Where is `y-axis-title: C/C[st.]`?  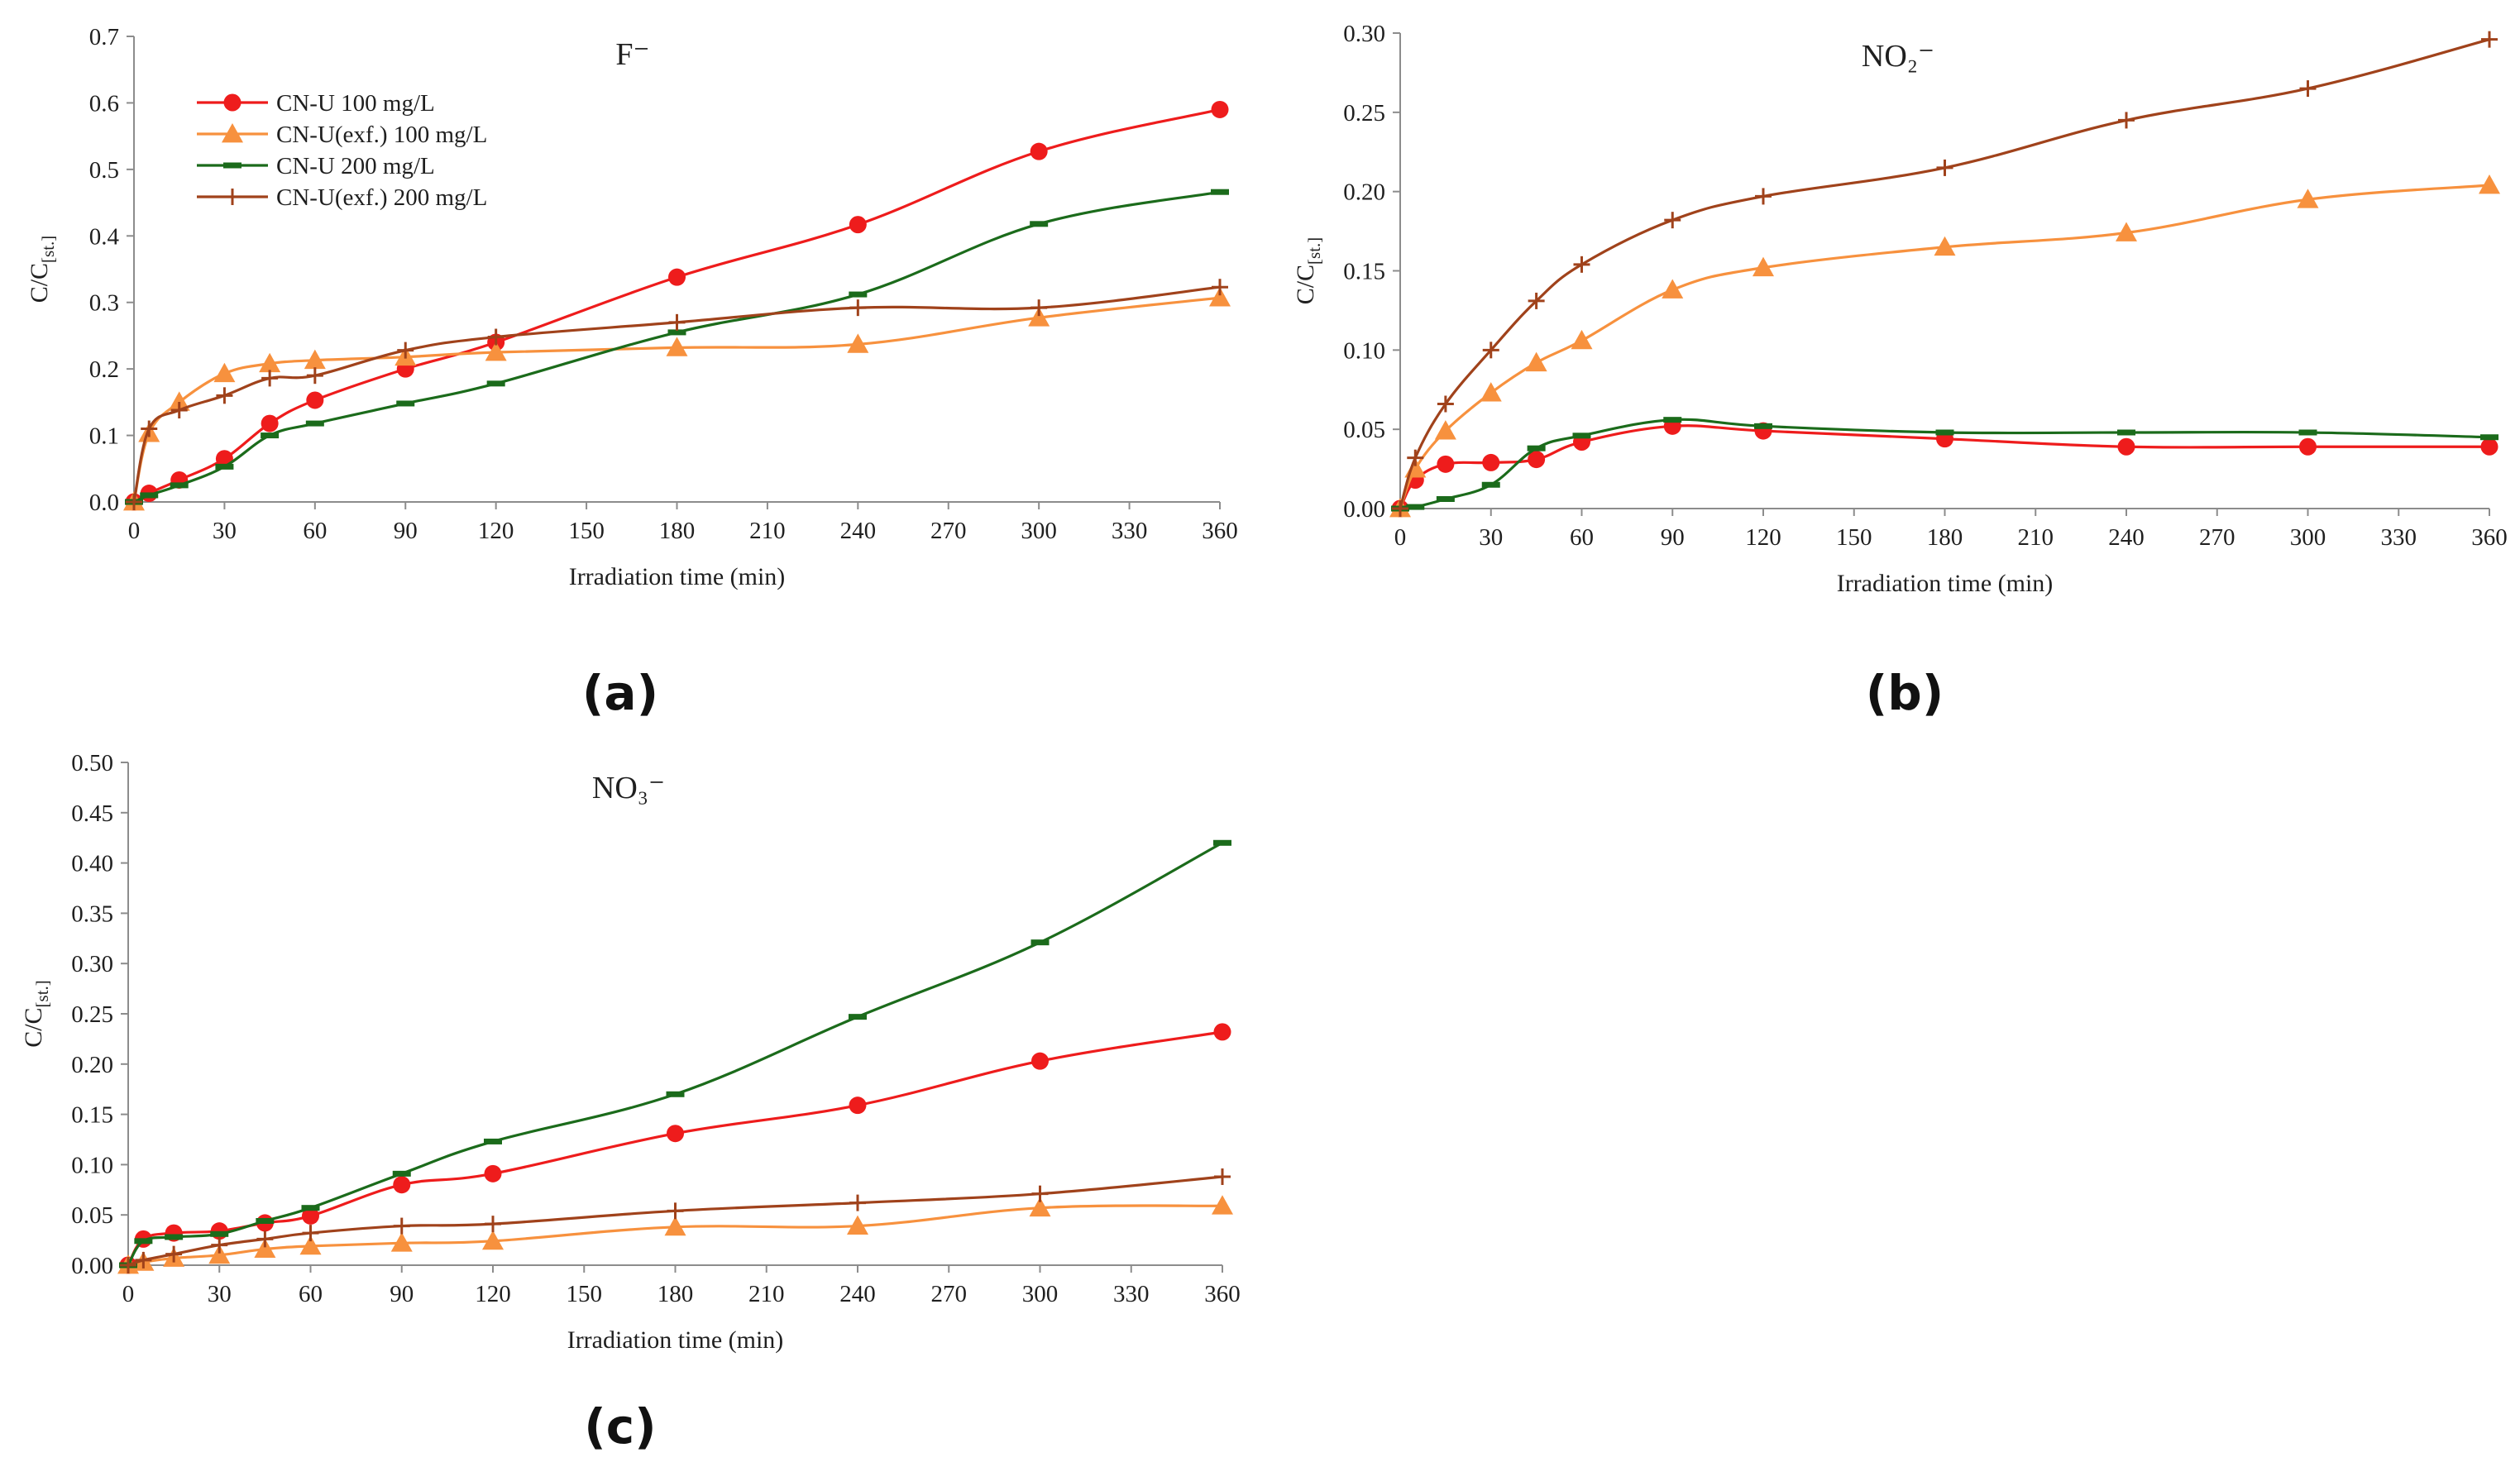 y-axis-title: C/C[st.] is located at coordinates (36, 1014).